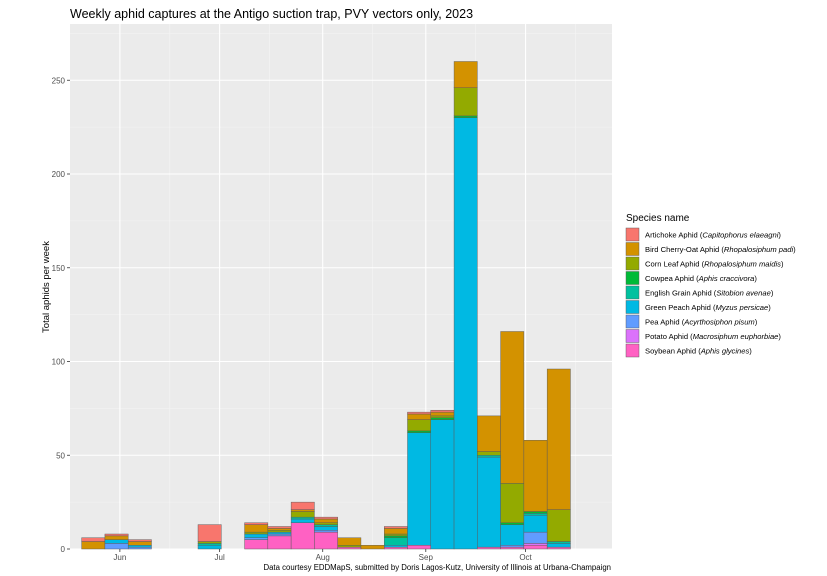 This screenshot has height=576, width=827. What do you see at coordinates (46, 287) in the screenshot?
I see `y-axis-label: Total aphids per week` at bounding box center [46, 287].